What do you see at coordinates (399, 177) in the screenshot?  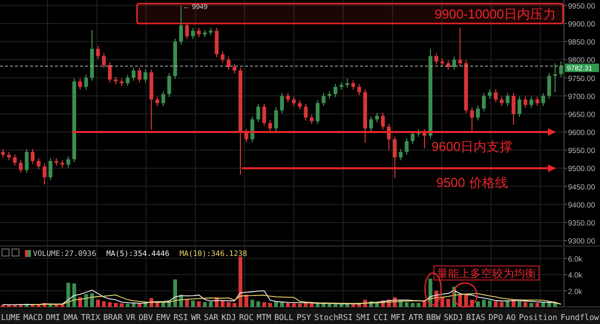 I see `ref-line: 9500 价格线` at bounding box center [399, 177].